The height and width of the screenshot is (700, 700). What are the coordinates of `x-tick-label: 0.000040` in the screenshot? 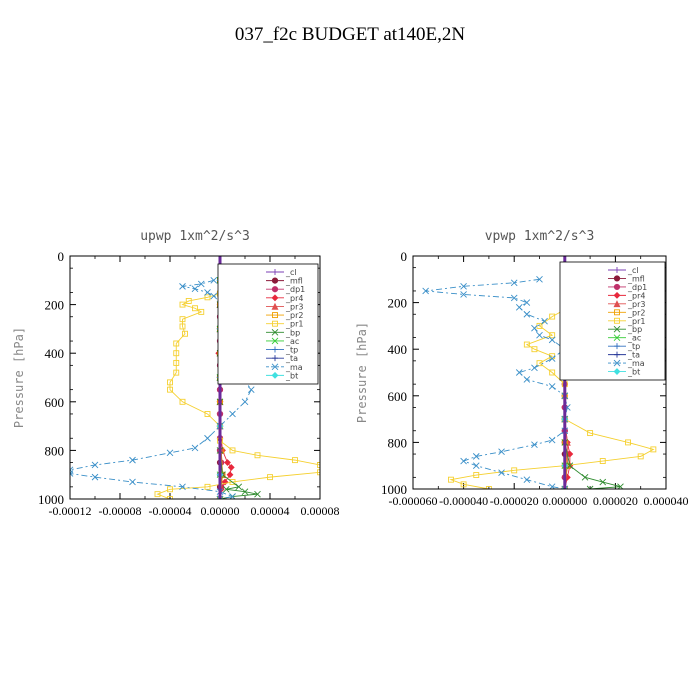 It's located at (666, 501).